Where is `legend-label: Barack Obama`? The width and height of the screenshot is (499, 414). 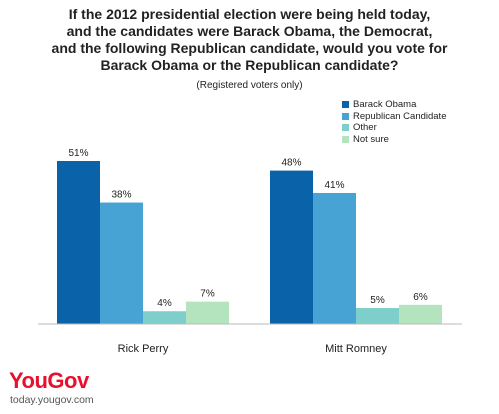
legend-label: Barack Obama is located at coordinates (385, 105).